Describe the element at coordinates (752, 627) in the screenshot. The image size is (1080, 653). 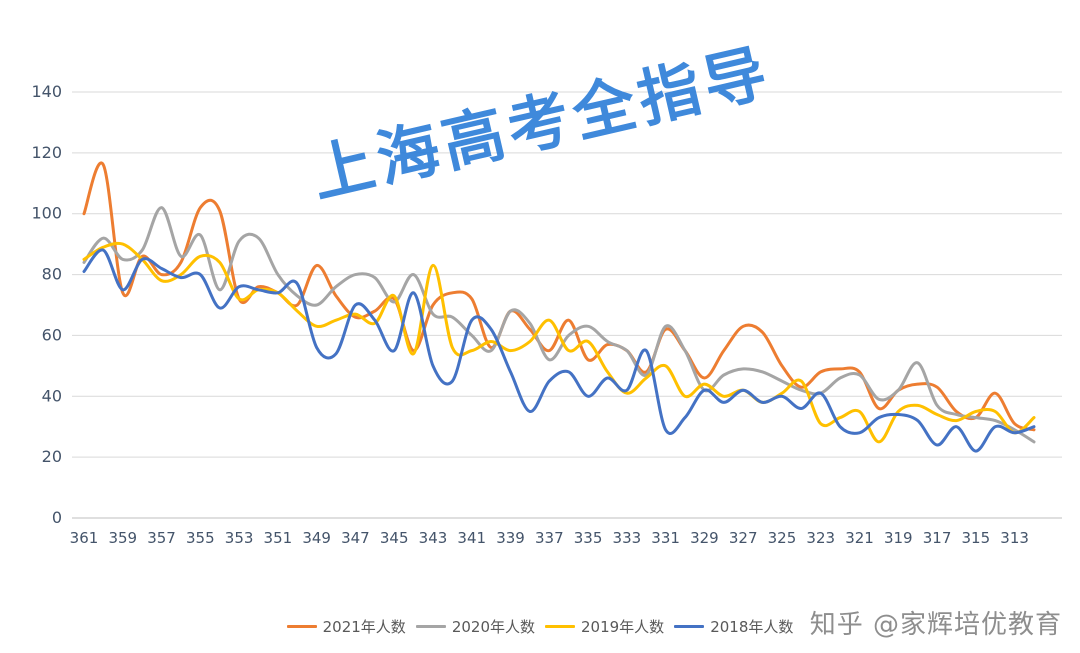
I see `legend-label-2018: 2018年人数` at that location.